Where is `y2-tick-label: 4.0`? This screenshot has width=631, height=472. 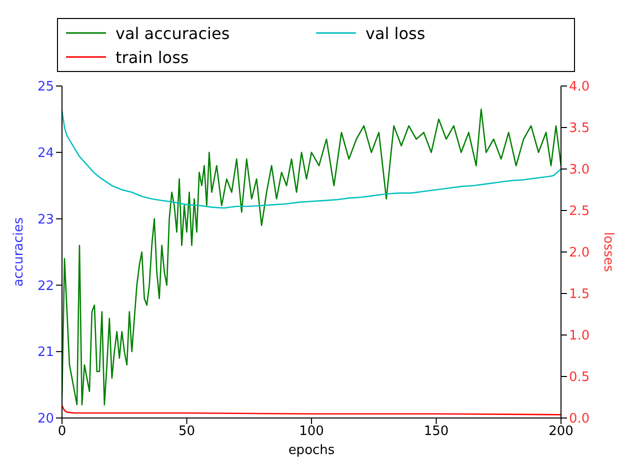
y2-tick-label: 4.0 is located at coordinates (579, 87).